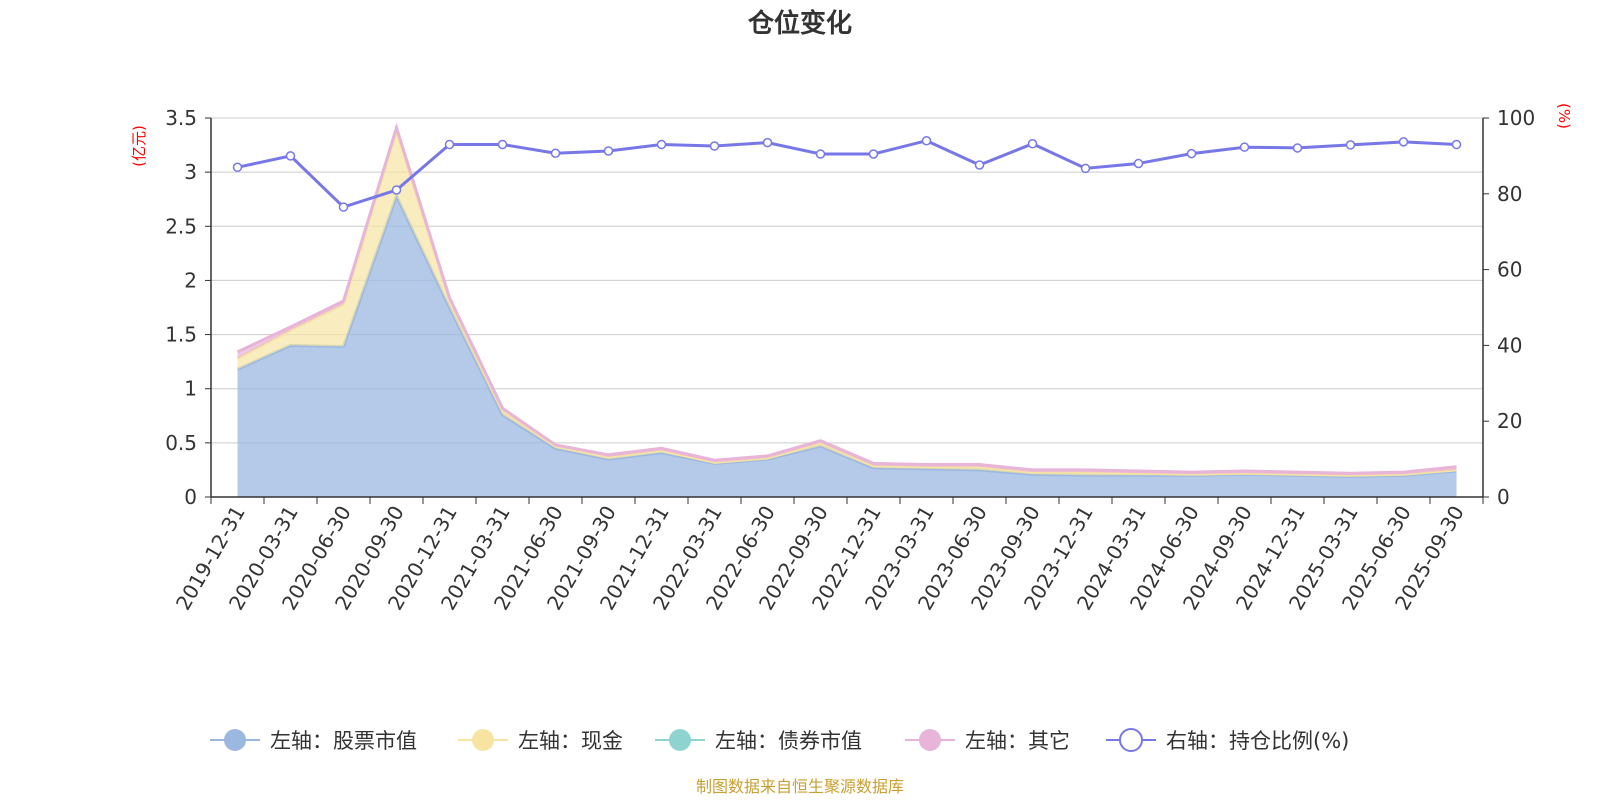  Describe the element at coordinates (1509, 270) in the screenshot. I see `right-axis-tick-label: 60` at that location.